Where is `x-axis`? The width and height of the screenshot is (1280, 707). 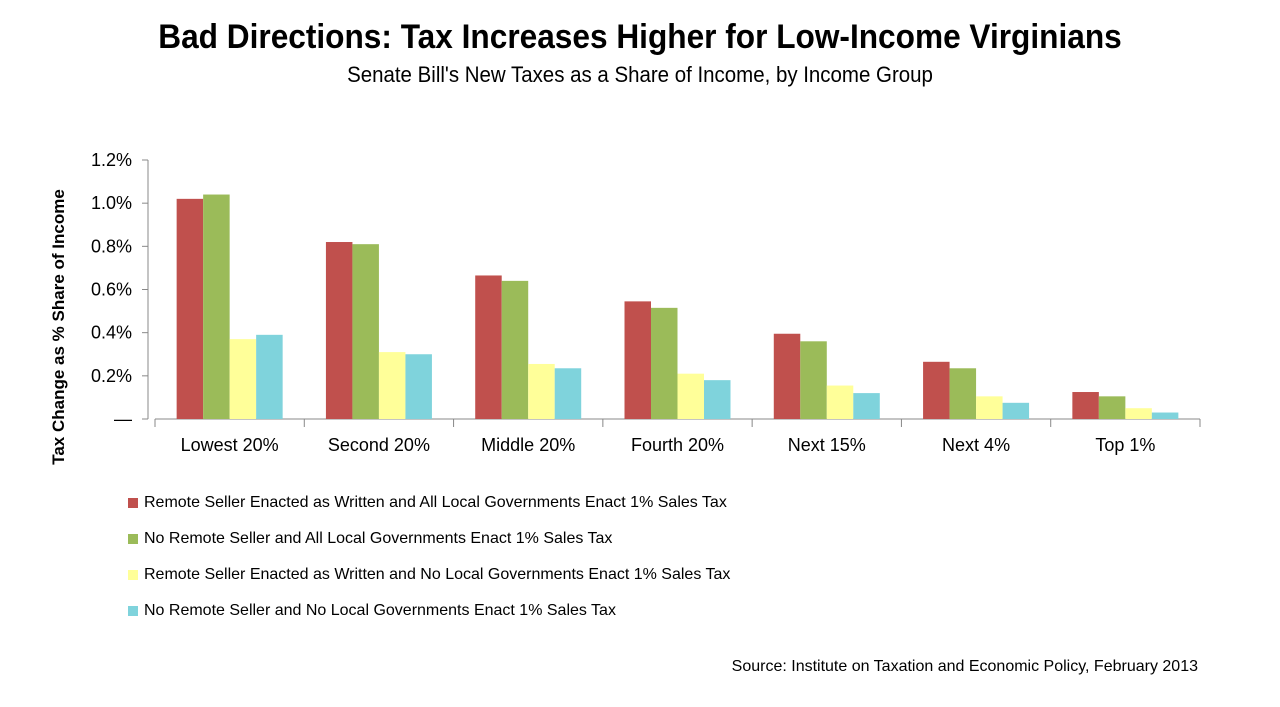
x-axis is located at coordinates (677, 422).